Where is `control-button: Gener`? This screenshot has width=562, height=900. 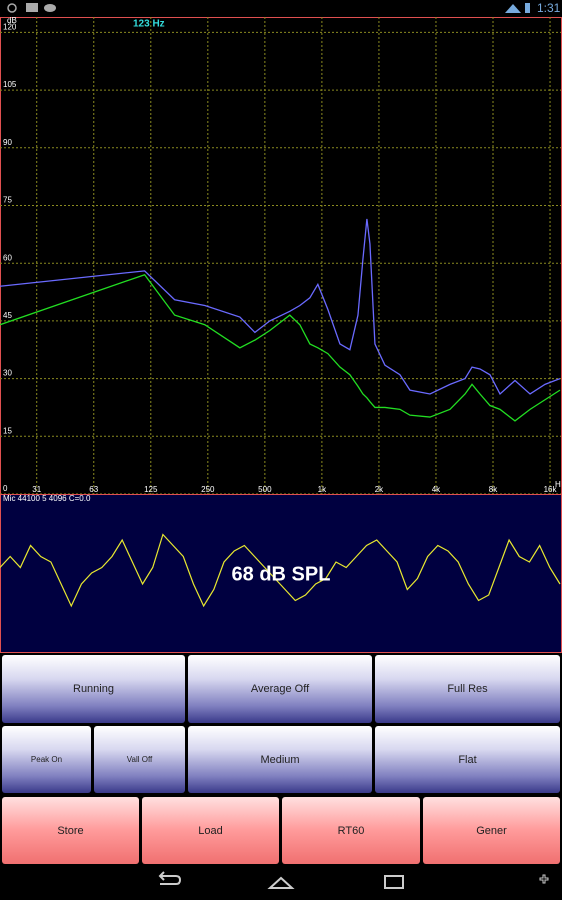
control-button: Gener is located at coordinates (491, 830).